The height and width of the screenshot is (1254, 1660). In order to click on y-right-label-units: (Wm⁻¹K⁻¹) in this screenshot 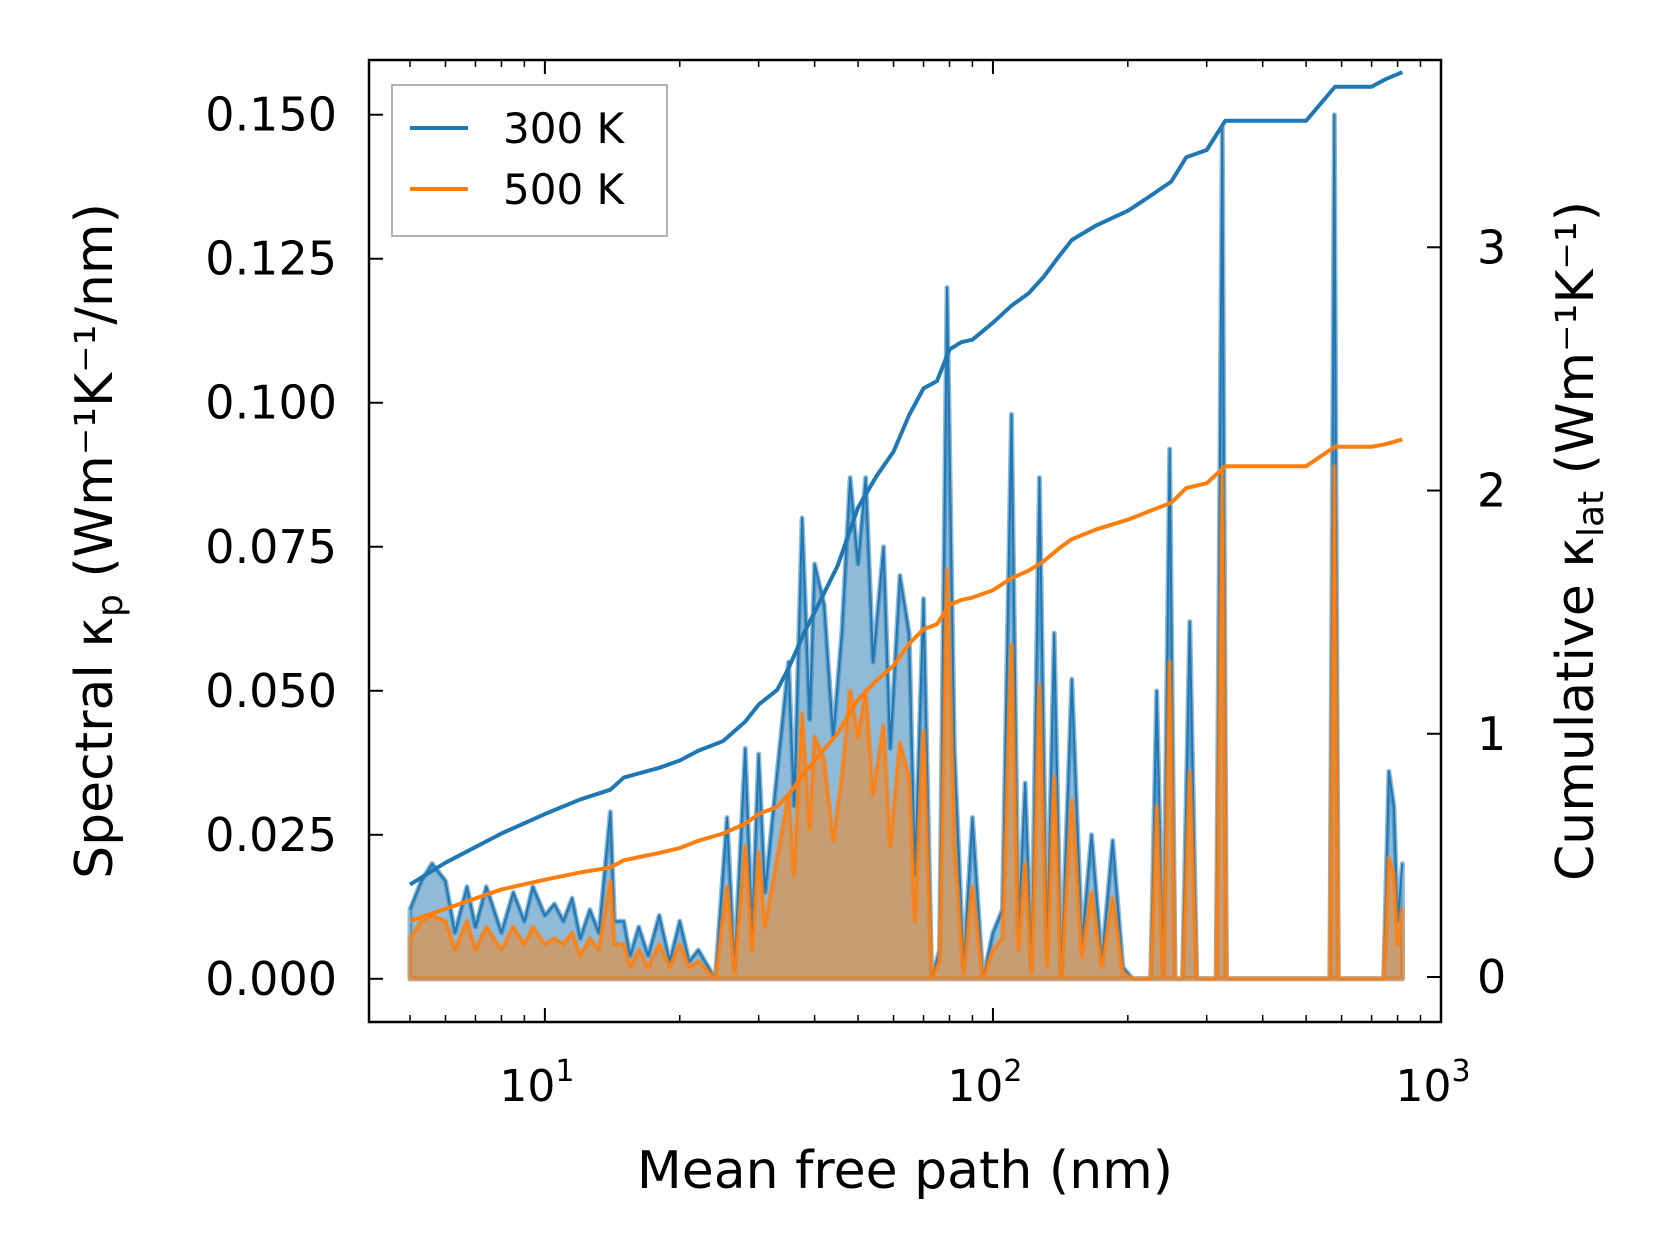, I will do `click(1576, 337)`.